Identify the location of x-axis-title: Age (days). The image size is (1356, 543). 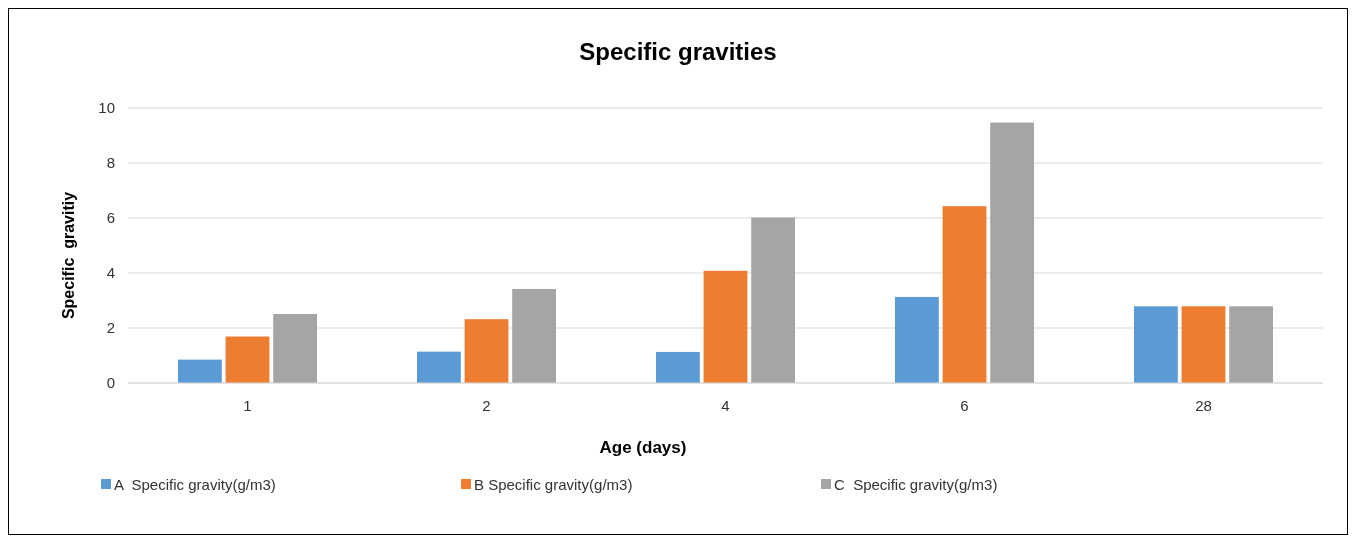
(643, 447).